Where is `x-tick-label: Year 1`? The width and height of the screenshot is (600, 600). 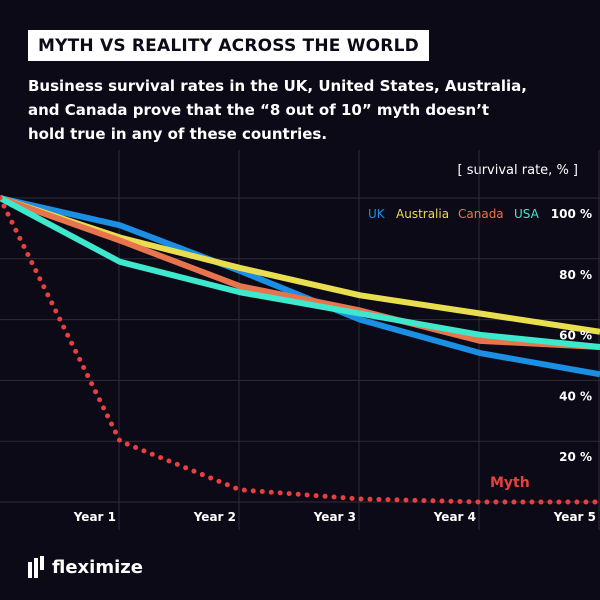
x-tick-label: Year 1 is located at coordinates (94, 517).